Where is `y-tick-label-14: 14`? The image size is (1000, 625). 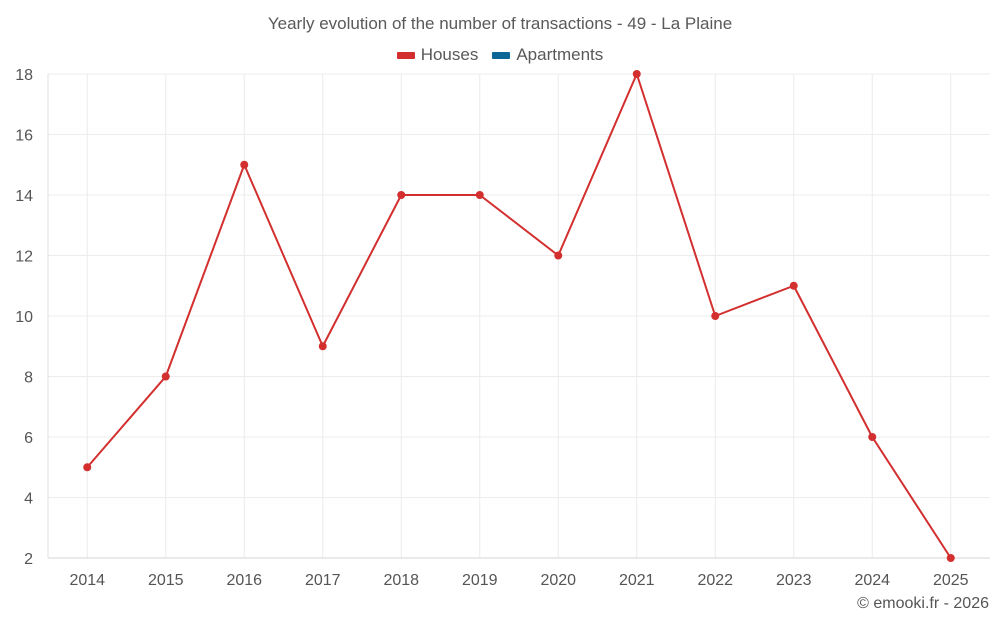 y-tick-label-14: 14 is located at coordinates (24, 196).